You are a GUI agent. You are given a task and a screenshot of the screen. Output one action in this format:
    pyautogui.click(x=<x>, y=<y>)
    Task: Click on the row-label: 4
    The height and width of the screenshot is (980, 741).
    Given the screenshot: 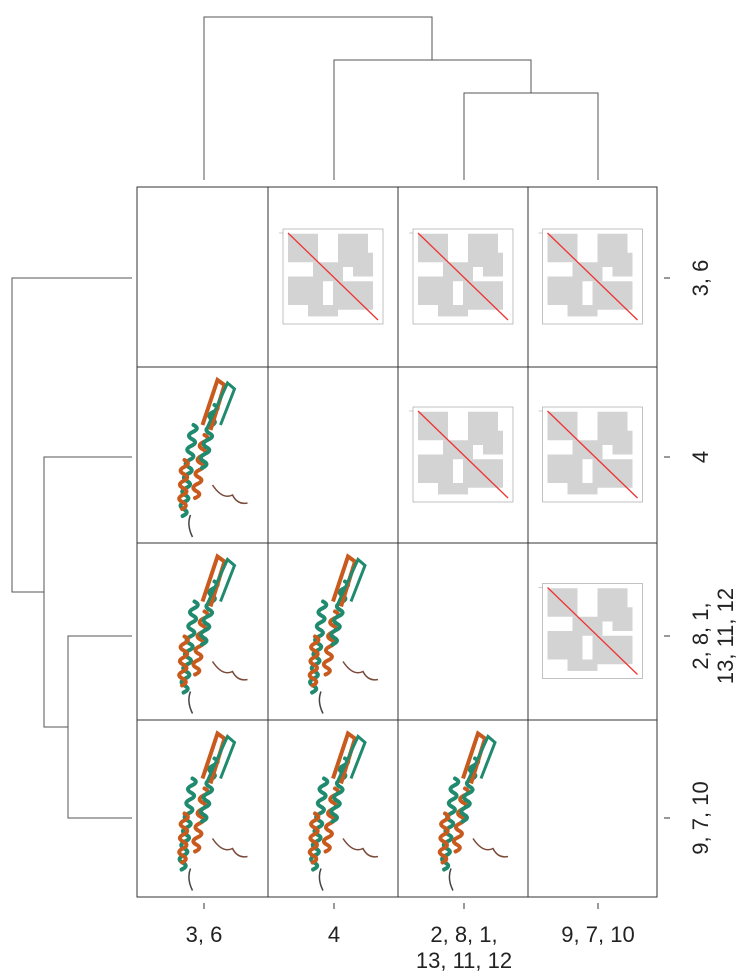 What is the action you would take?
    pyautogui.click(x=700, y=457)
    